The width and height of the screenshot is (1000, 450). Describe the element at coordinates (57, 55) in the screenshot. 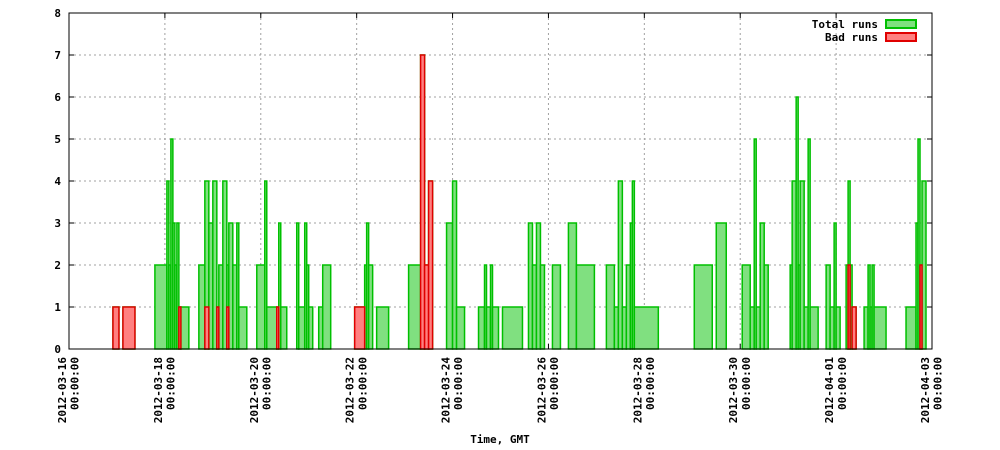

I see `y-tick-label: 7` at that location.